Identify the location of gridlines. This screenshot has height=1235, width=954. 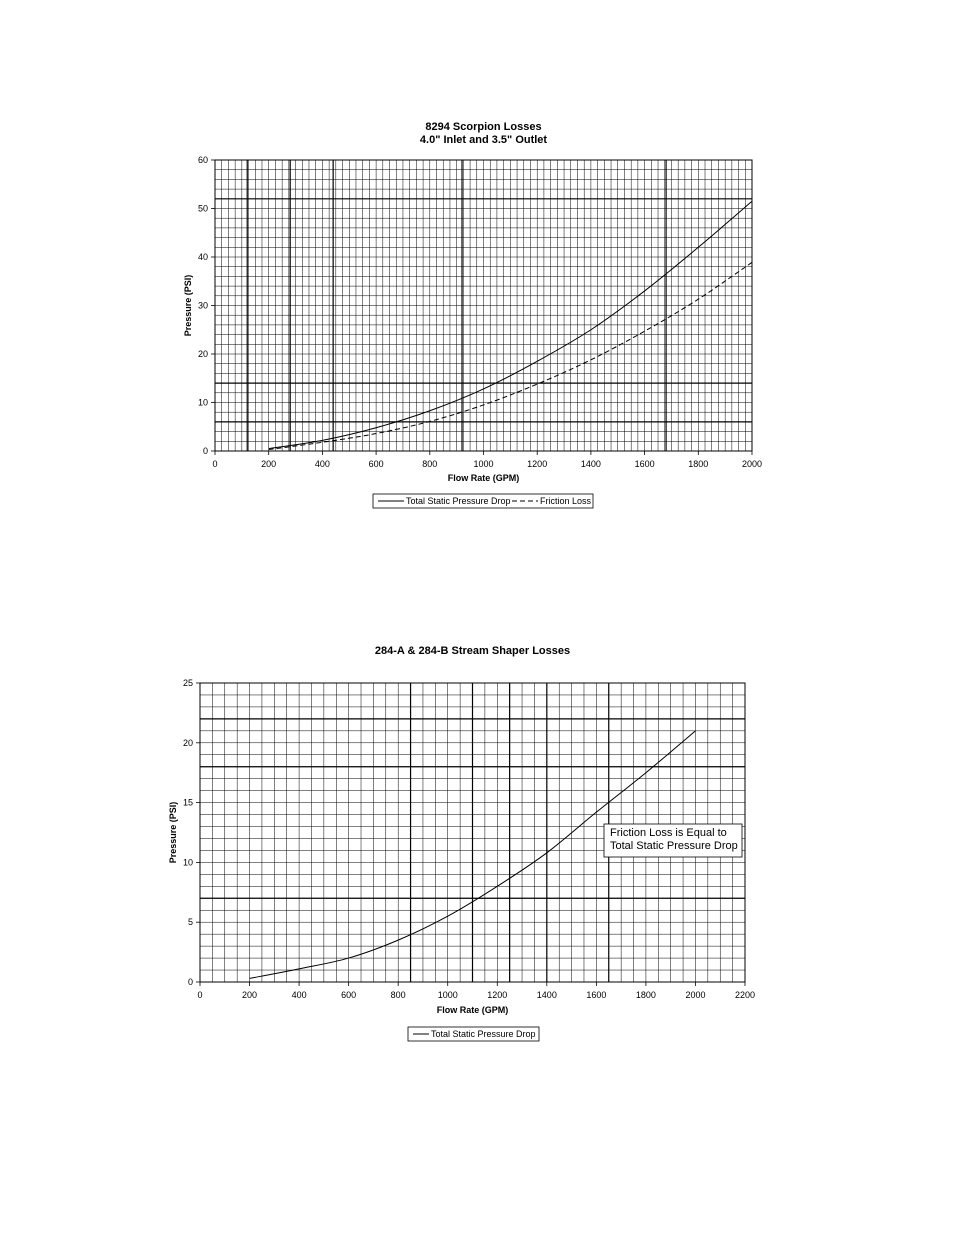
(483, 305).